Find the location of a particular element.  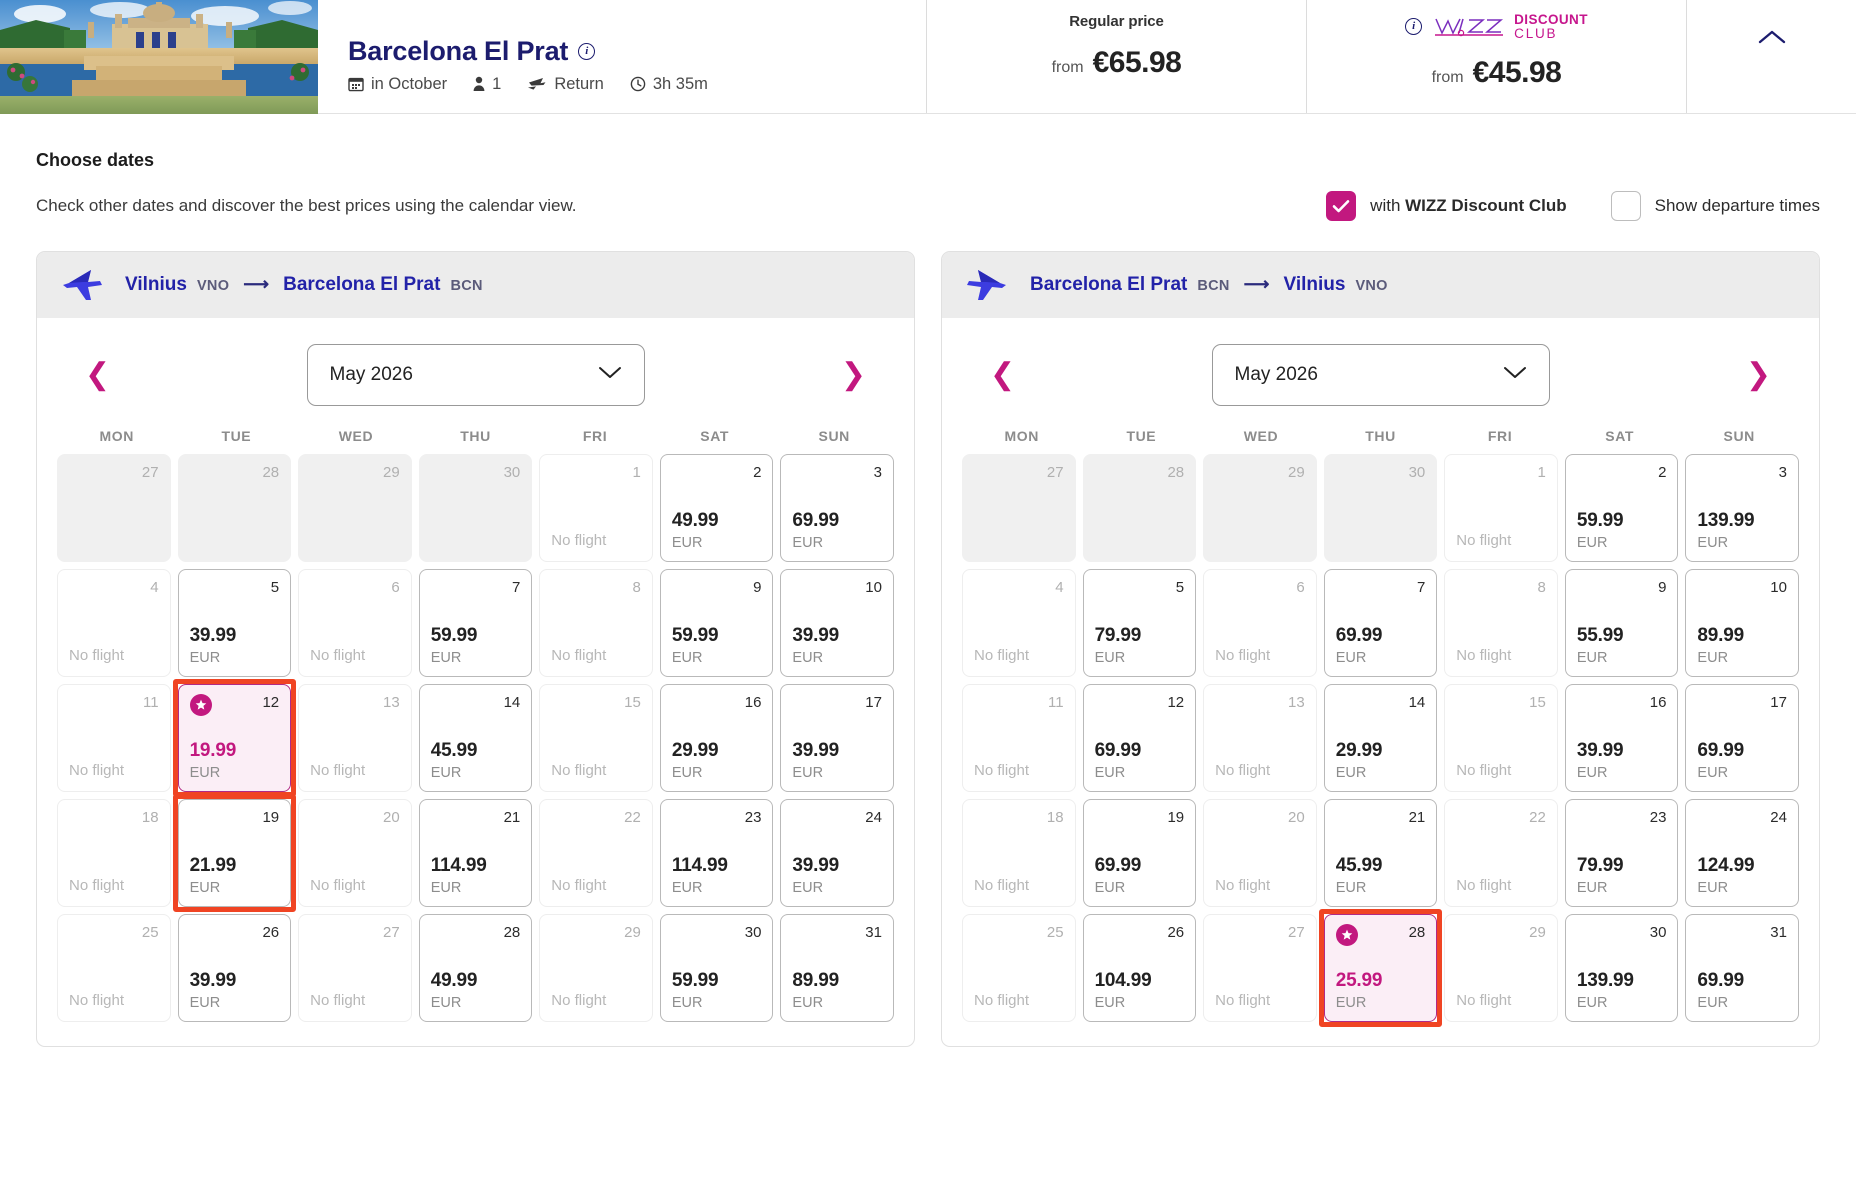

calendar-icon is located at coordinates (356, 84).